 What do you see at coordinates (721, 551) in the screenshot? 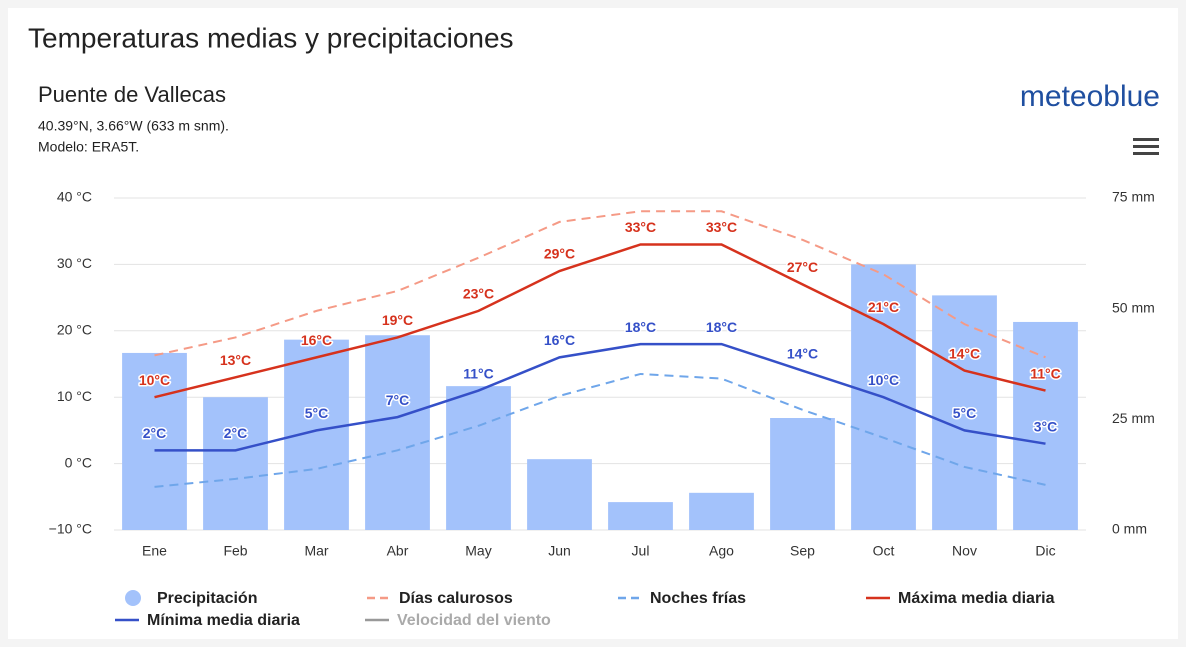
I see `x-tick-label: Ago` at bounding box center [721, 551].